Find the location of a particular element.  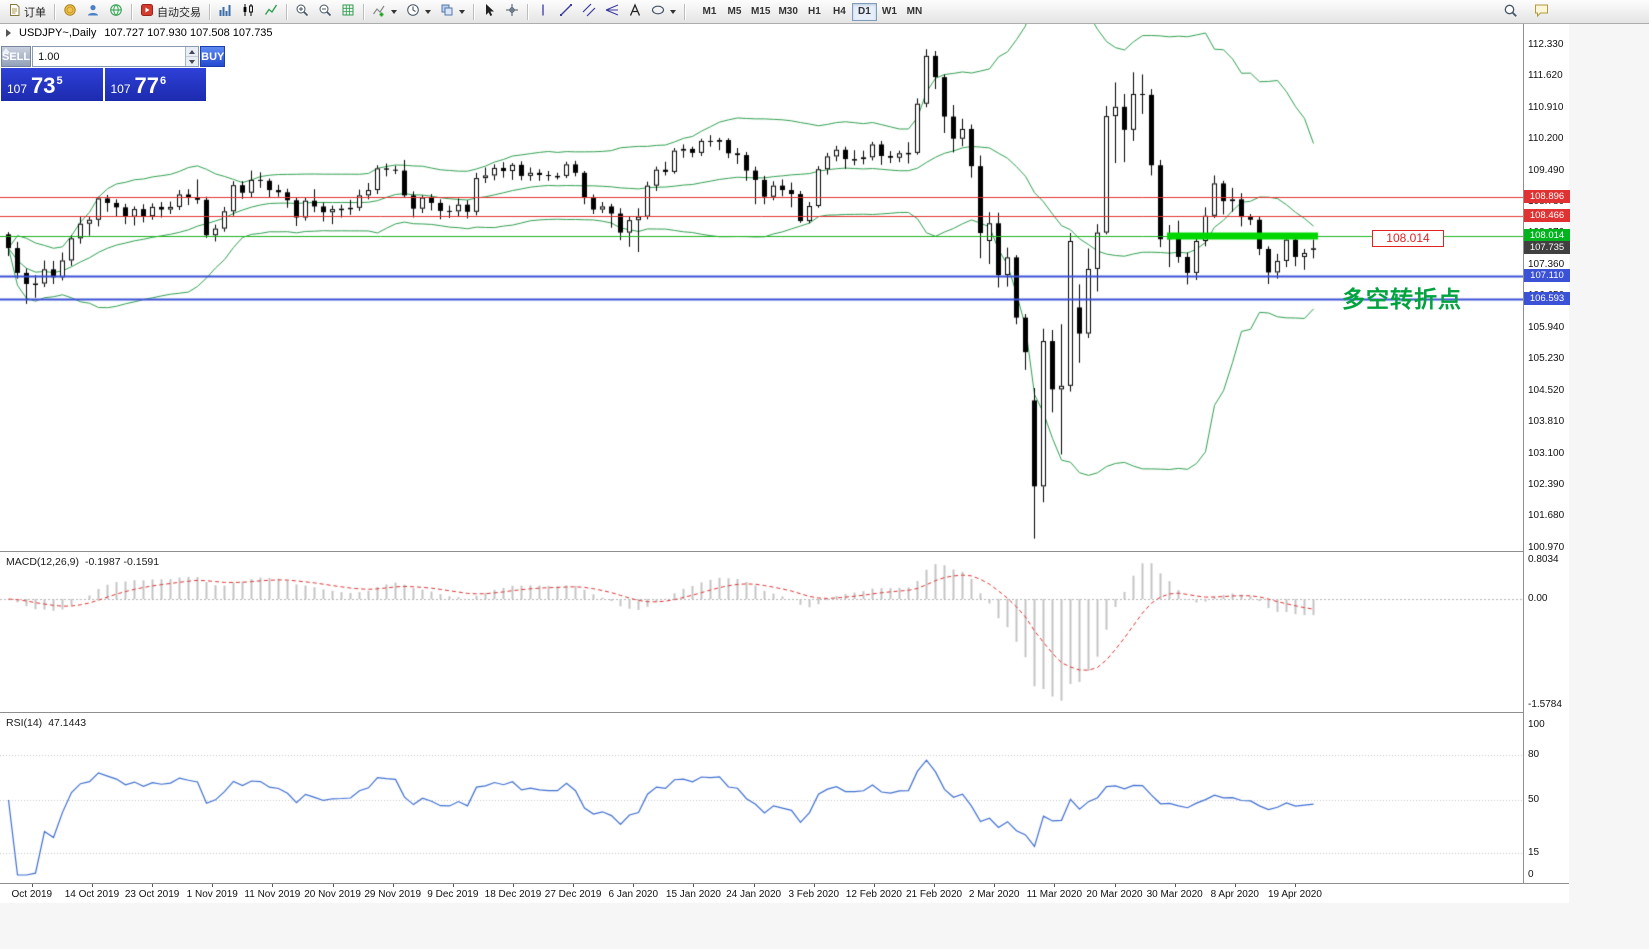

navigator-button is located at coordinates (93, 12).